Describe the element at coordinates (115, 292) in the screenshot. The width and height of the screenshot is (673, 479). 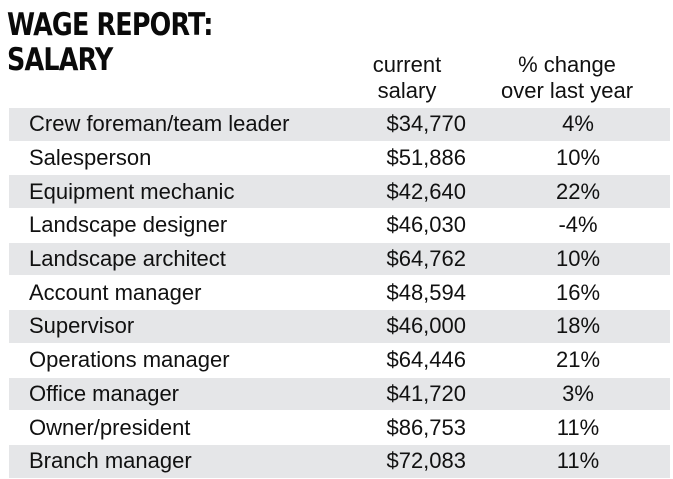
I see `job-title-cell: Account manager` at that location.